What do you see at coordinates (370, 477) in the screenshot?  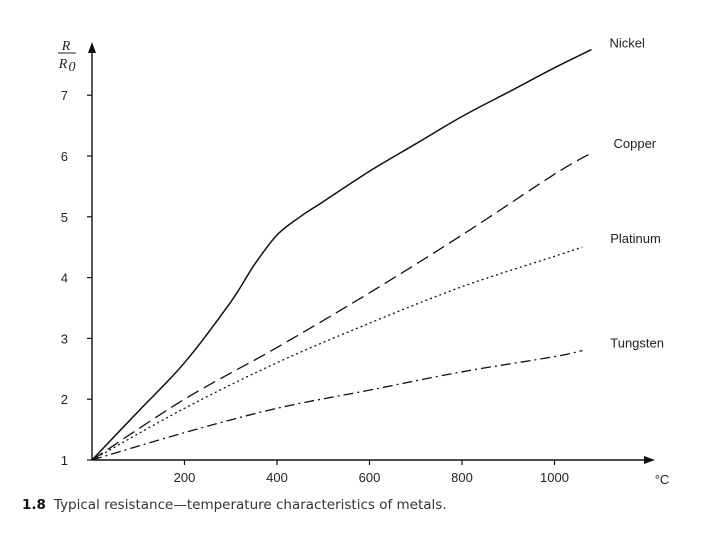 I see `x-tick-label: 600` at bounding box center [370, 477].